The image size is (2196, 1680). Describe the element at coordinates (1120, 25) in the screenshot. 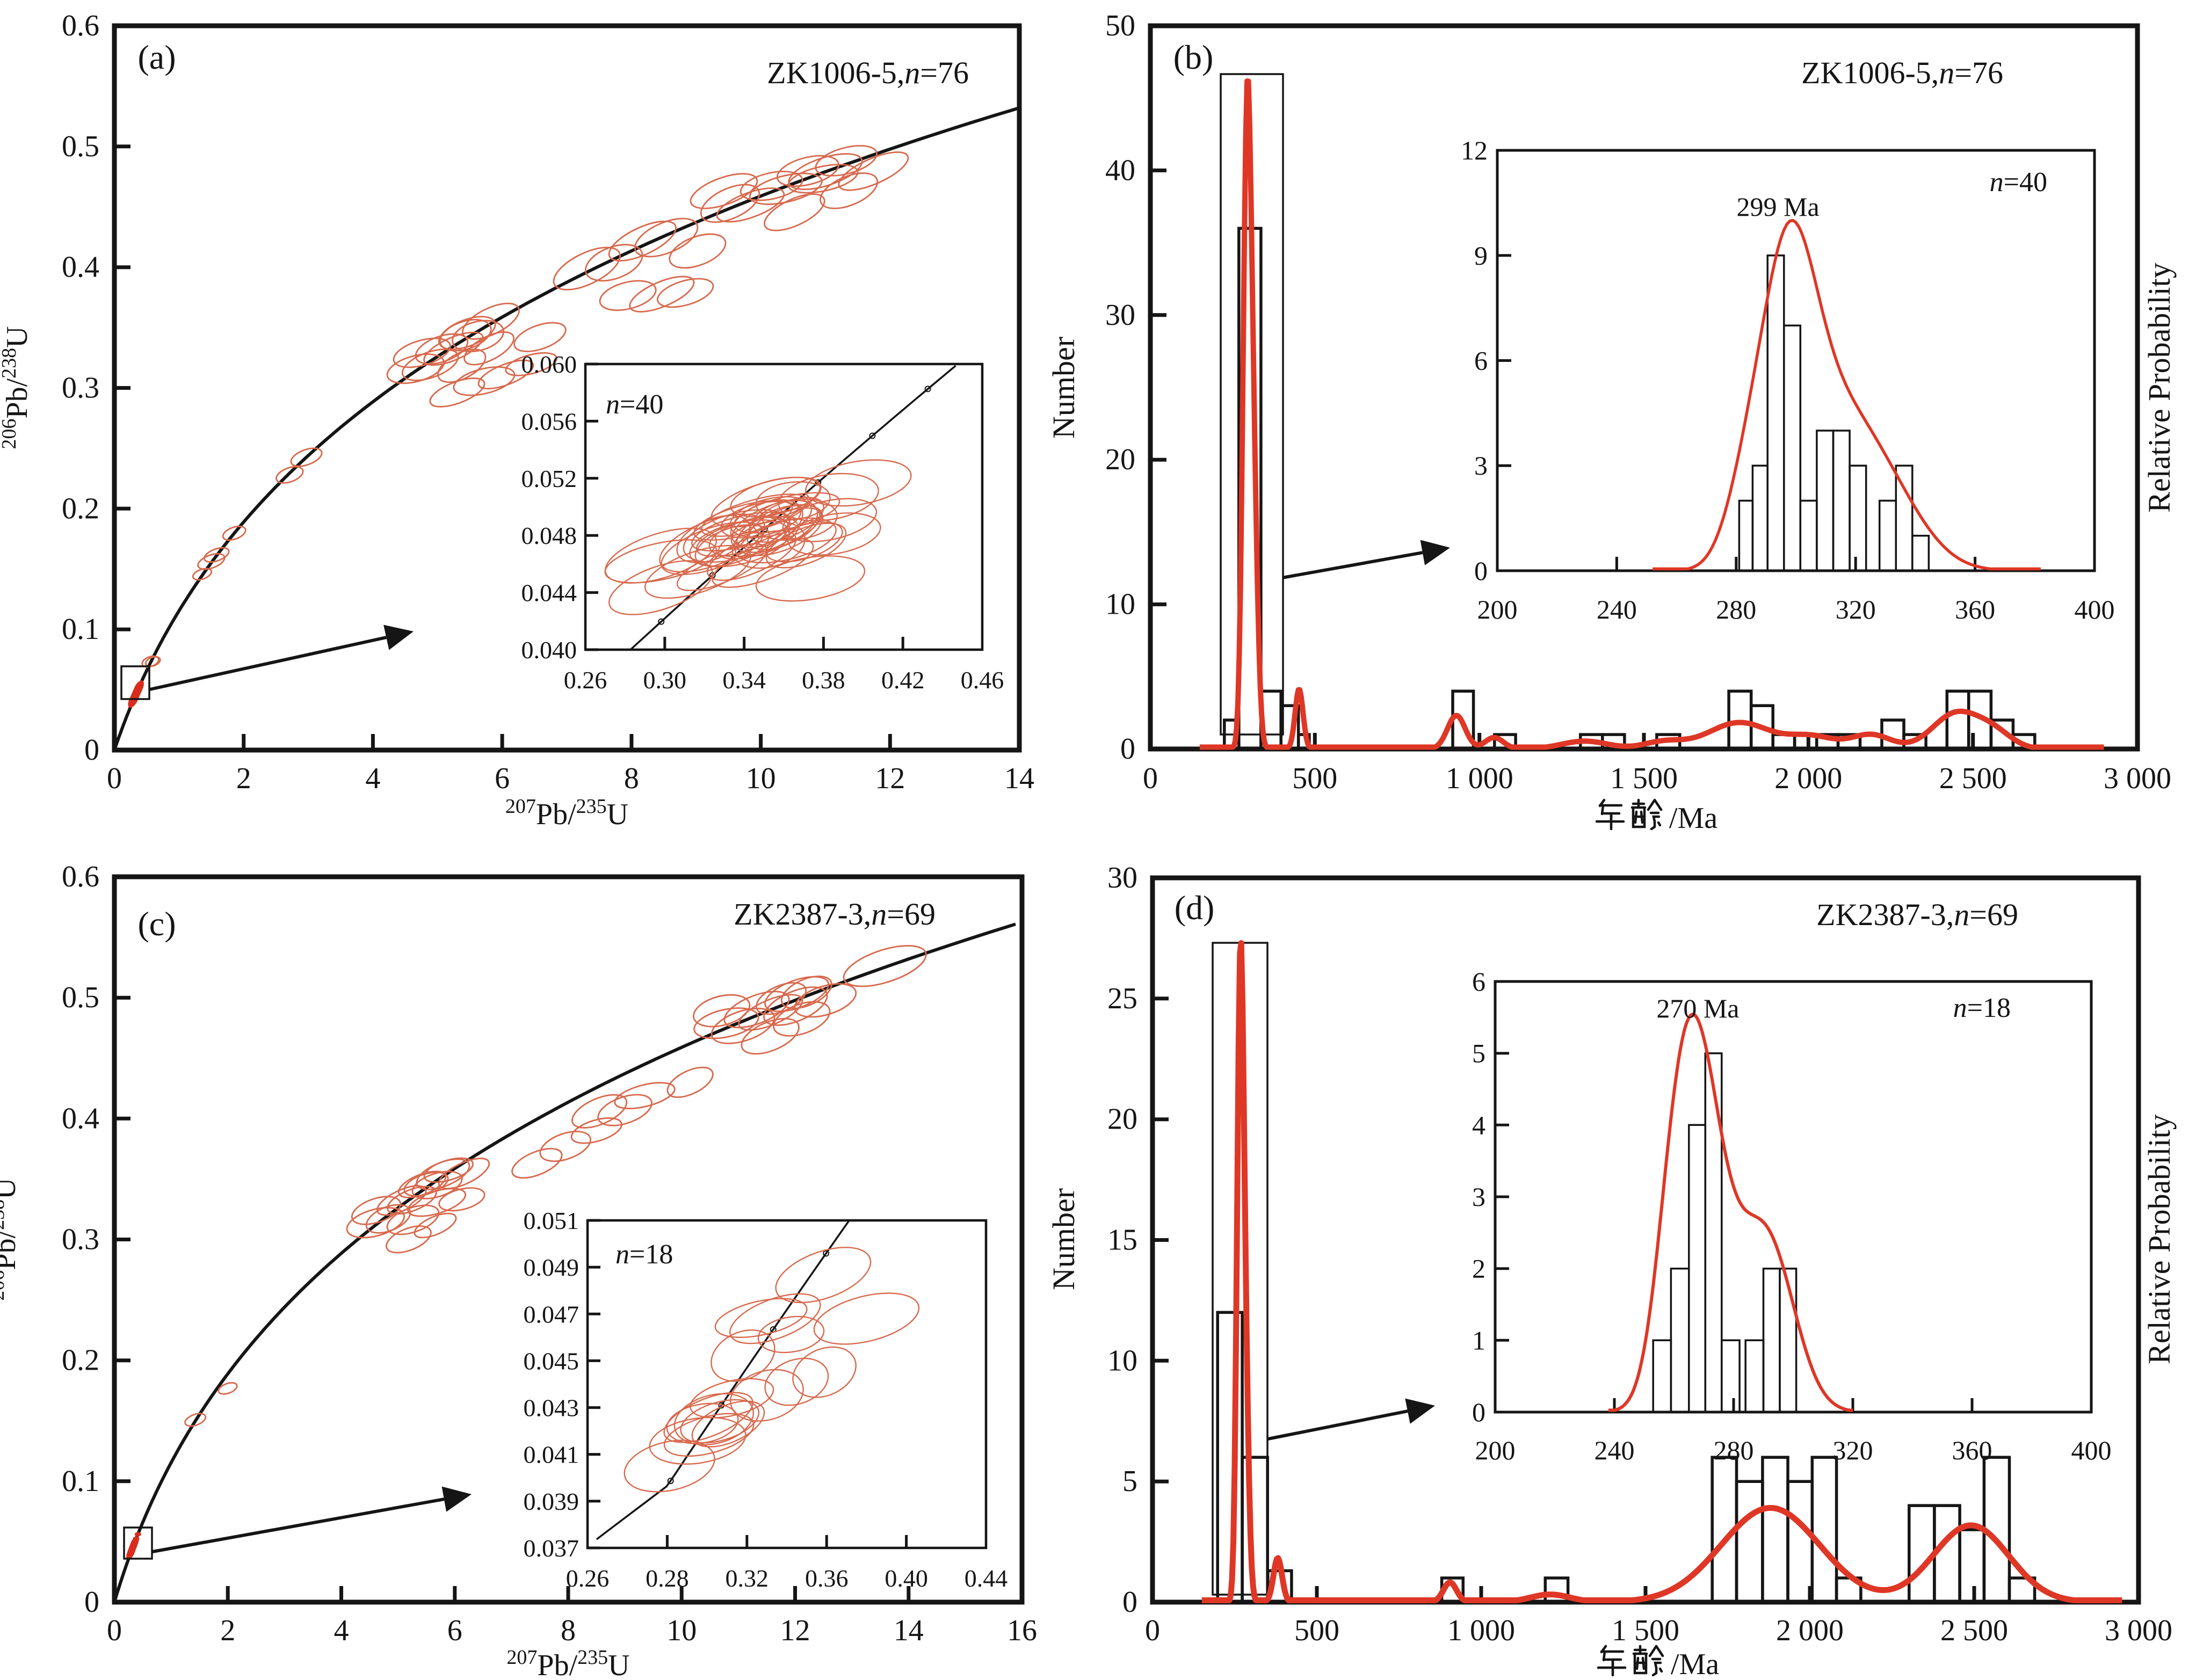

I see `svg-text: 50` at that location.